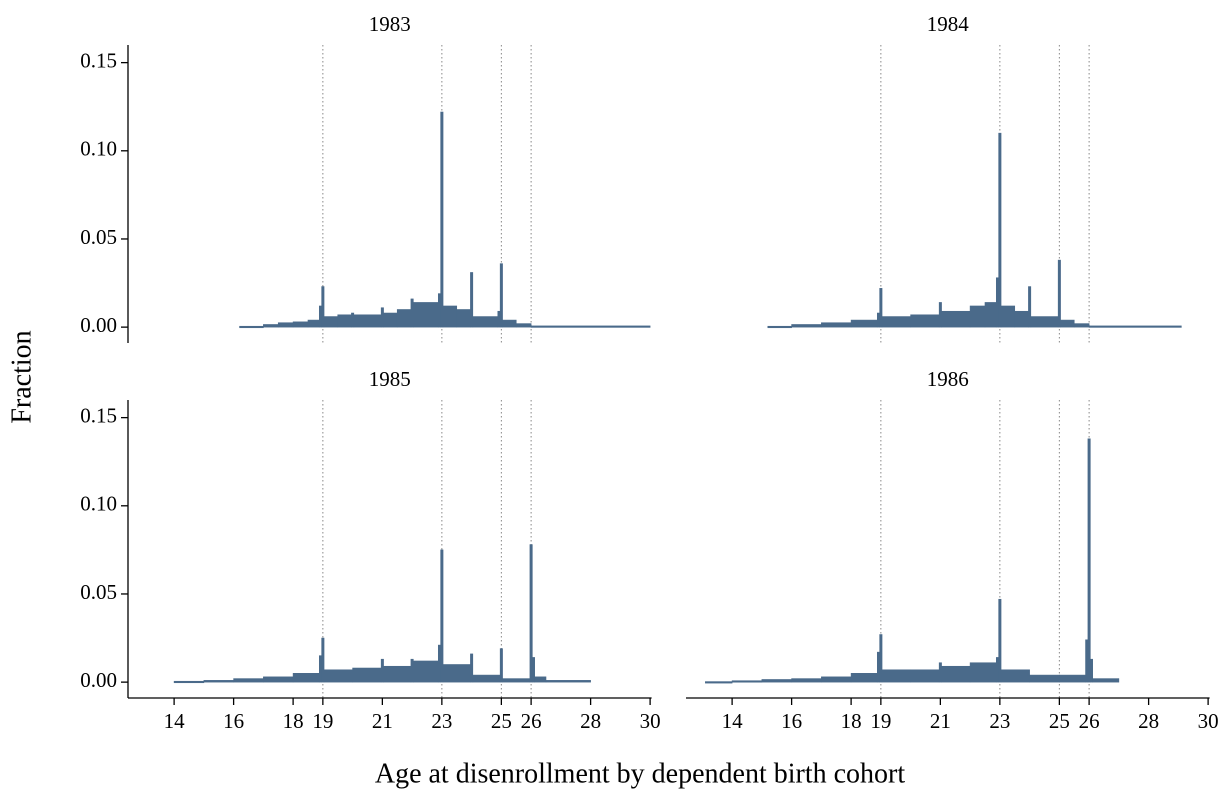 The height and width of the screenshot is (793, 1225). Describe the element at coordinates (390, 24) in the screenshot. I see `panel-title: 1983` at that location.